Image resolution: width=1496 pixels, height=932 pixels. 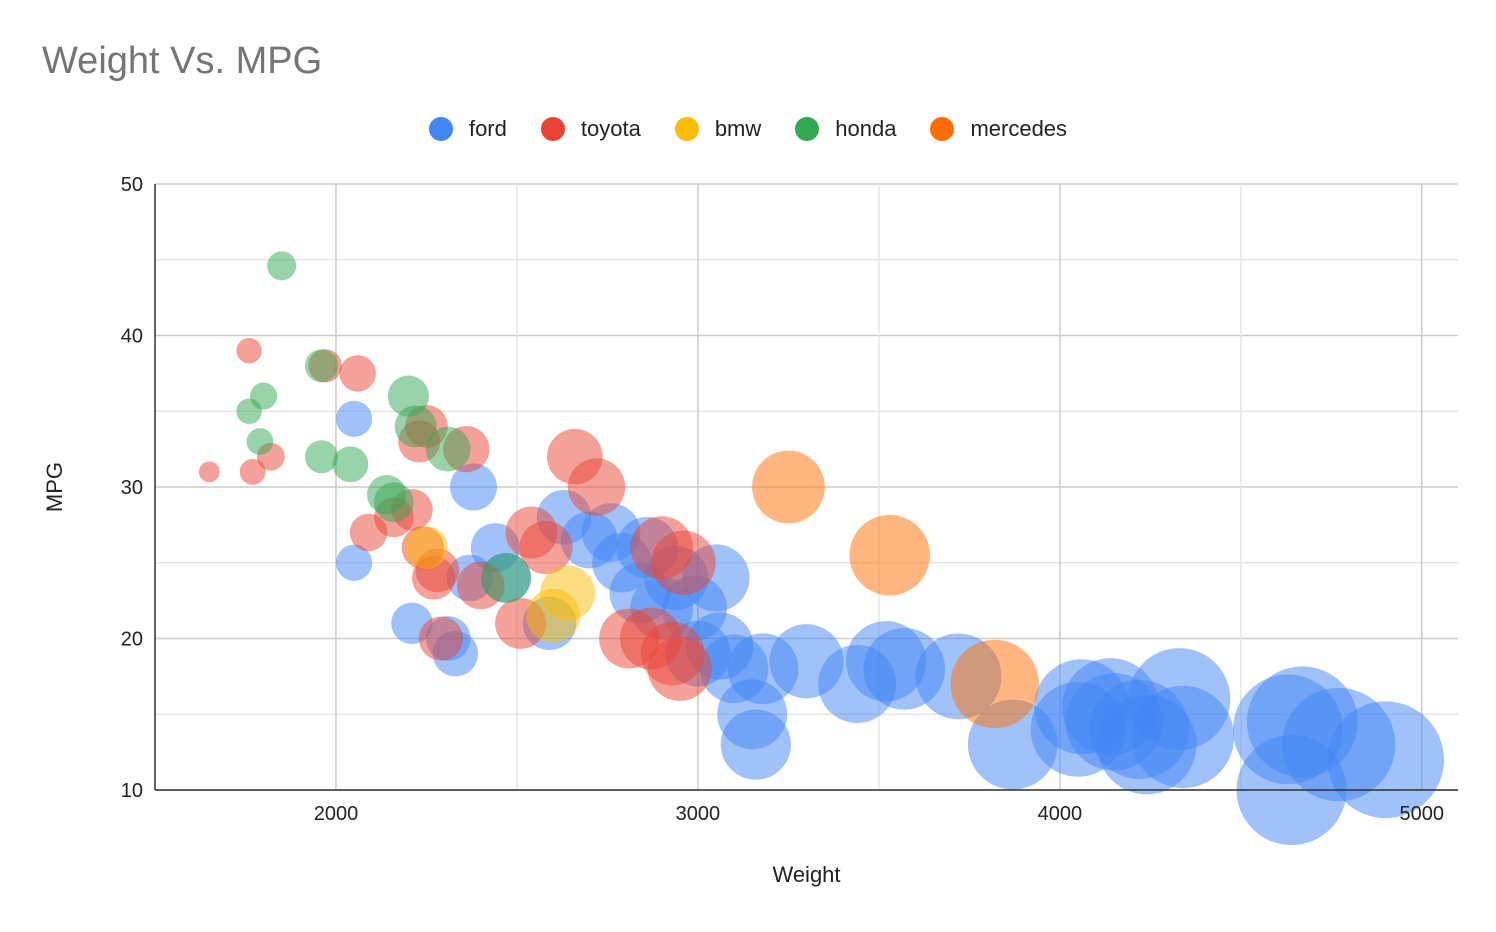 I want to click on chart-title: Weight Vs. MPG, so click(x=182, y=61).